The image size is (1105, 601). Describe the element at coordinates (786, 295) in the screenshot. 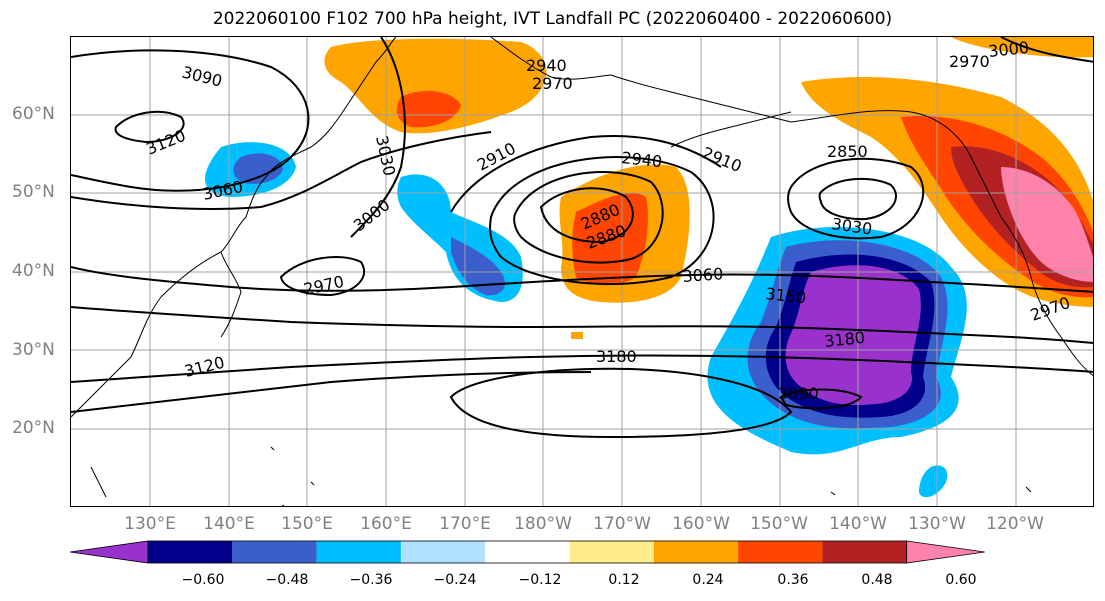

I see `contour-label: 3150` at that location.